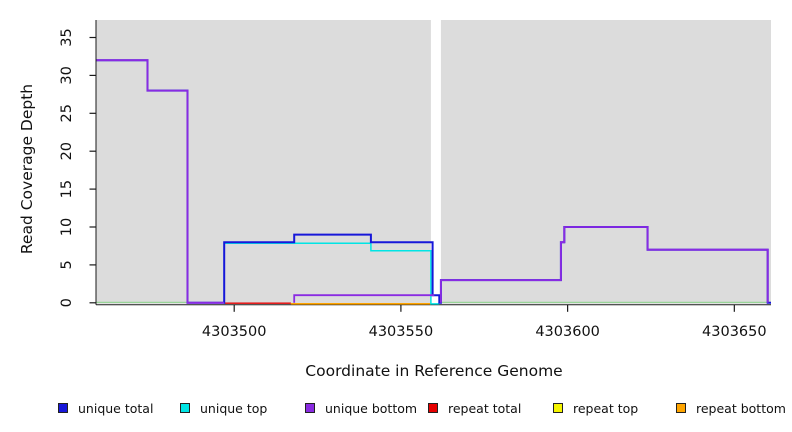  Describe the element at coordinates (681, 408) in the screenshot. I see `legend-swatch-repeat-bottom` at that location.